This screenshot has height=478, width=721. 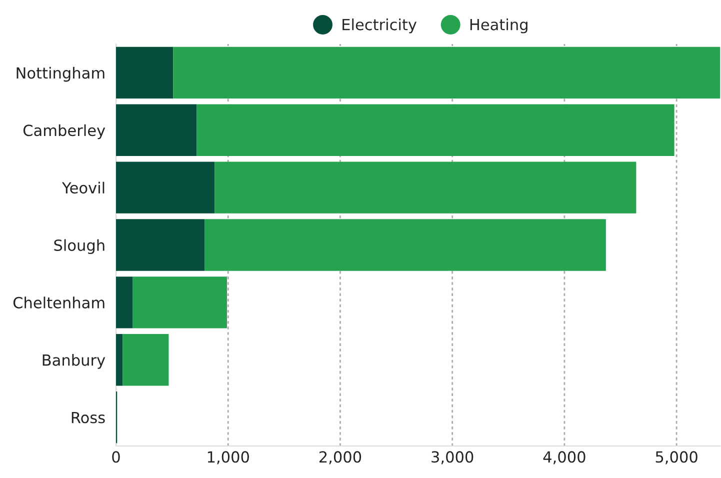 What do you see at coordinates (116, 457) in the screenshot?
I see `x-tick-label: 0` at bounding box center [116, 457].